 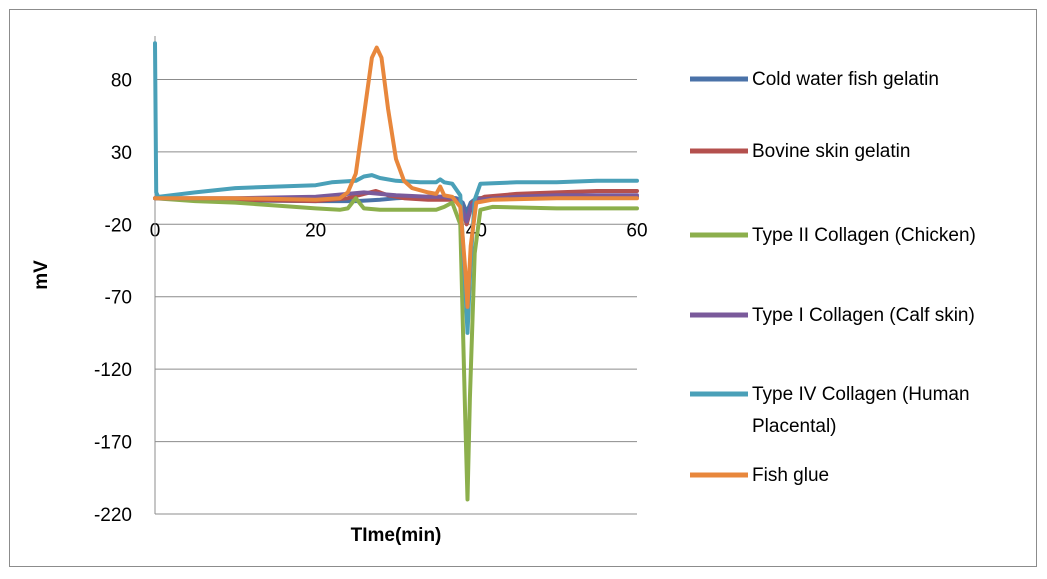 I want to click on y-tick-label: -120, so click(x=113, y=370).